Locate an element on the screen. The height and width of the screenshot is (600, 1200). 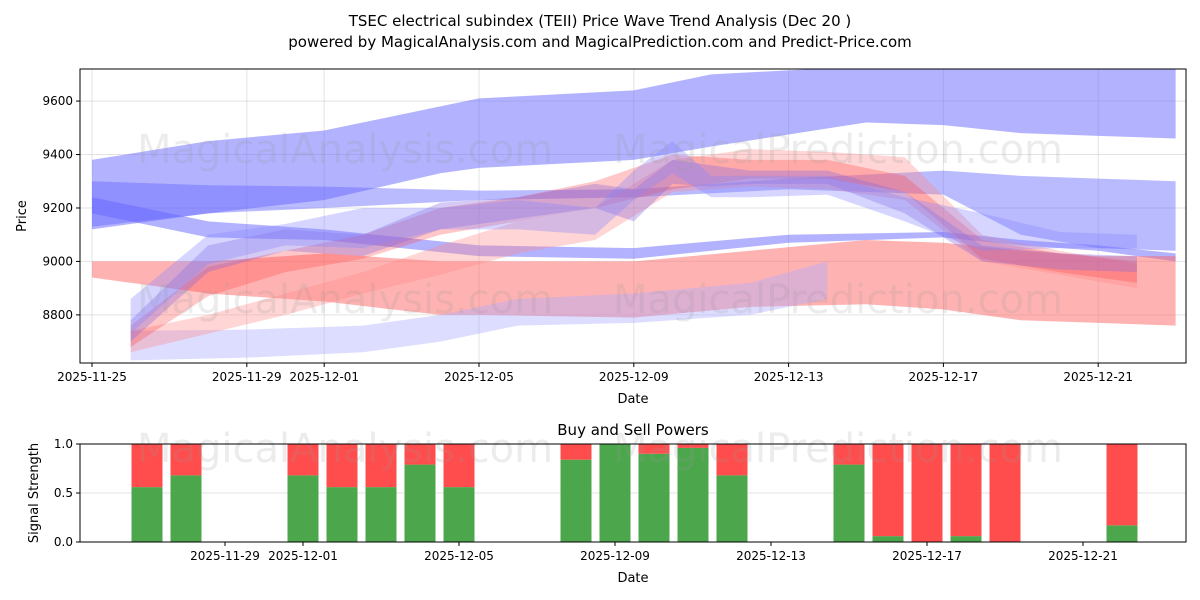
y-tick-label: 9200 is located at coordinates (57, 208).